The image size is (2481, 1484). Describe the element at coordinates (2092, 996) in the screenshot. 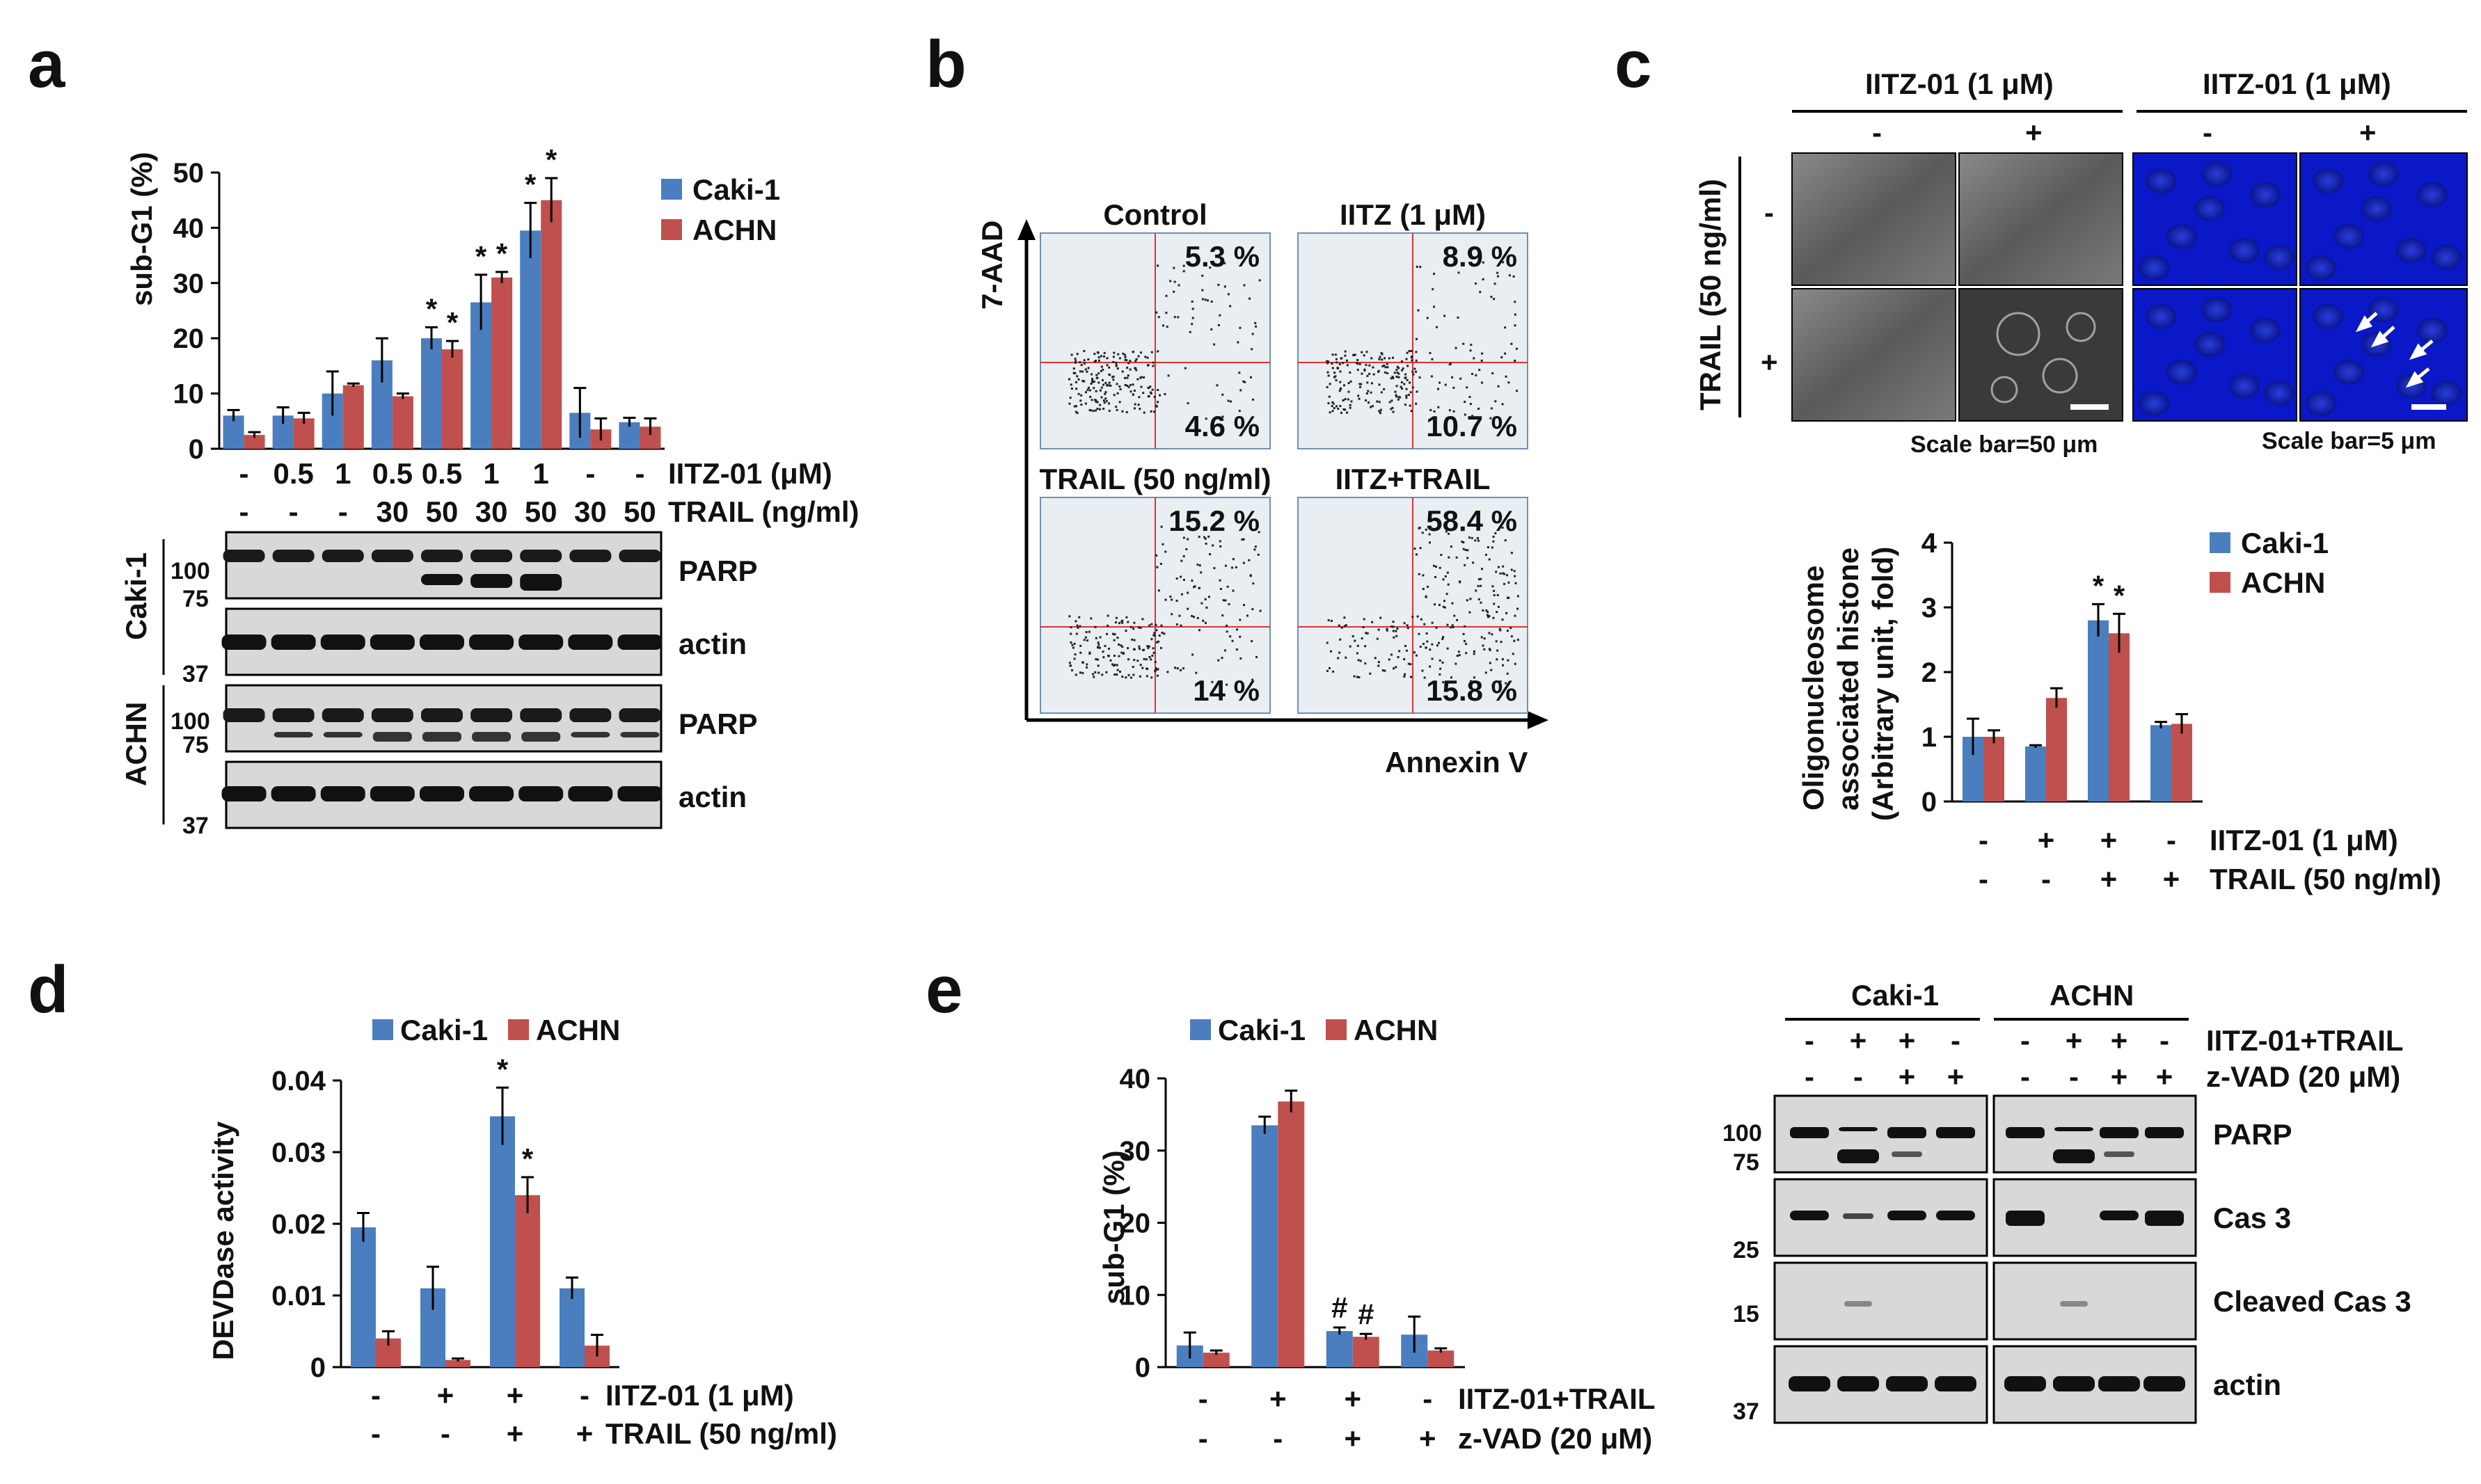

I see `e-blot-group-achn: ACHN` at that location.